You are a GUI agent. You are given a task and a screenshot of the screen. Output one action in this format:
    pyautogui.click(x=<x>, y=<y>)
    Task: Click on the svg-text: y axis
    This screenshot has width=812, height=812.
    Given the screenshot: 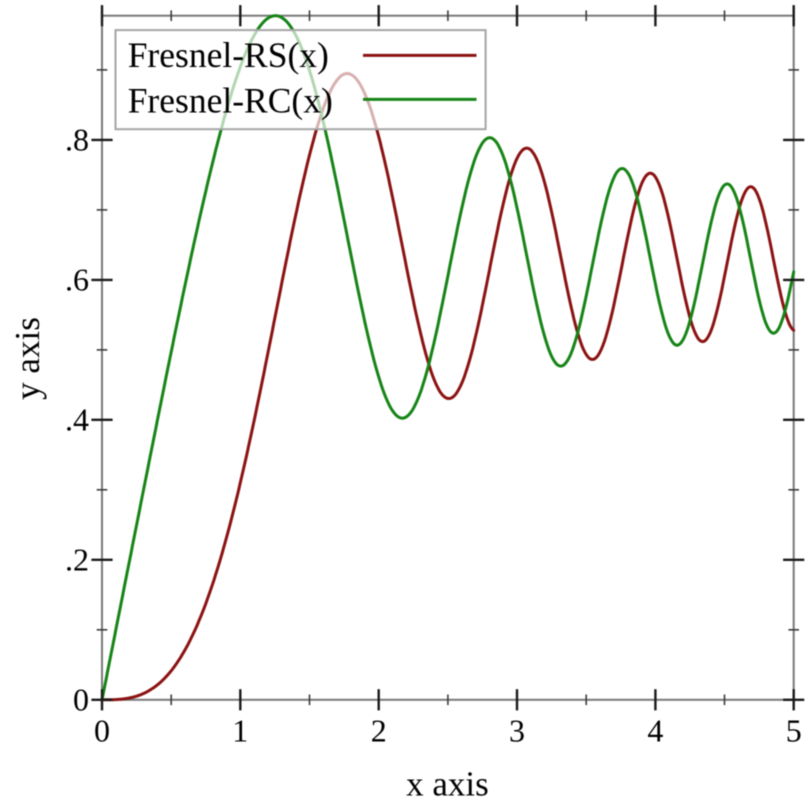 What is the action you would take?
    pyautogui.click(x=27, y=358)
    